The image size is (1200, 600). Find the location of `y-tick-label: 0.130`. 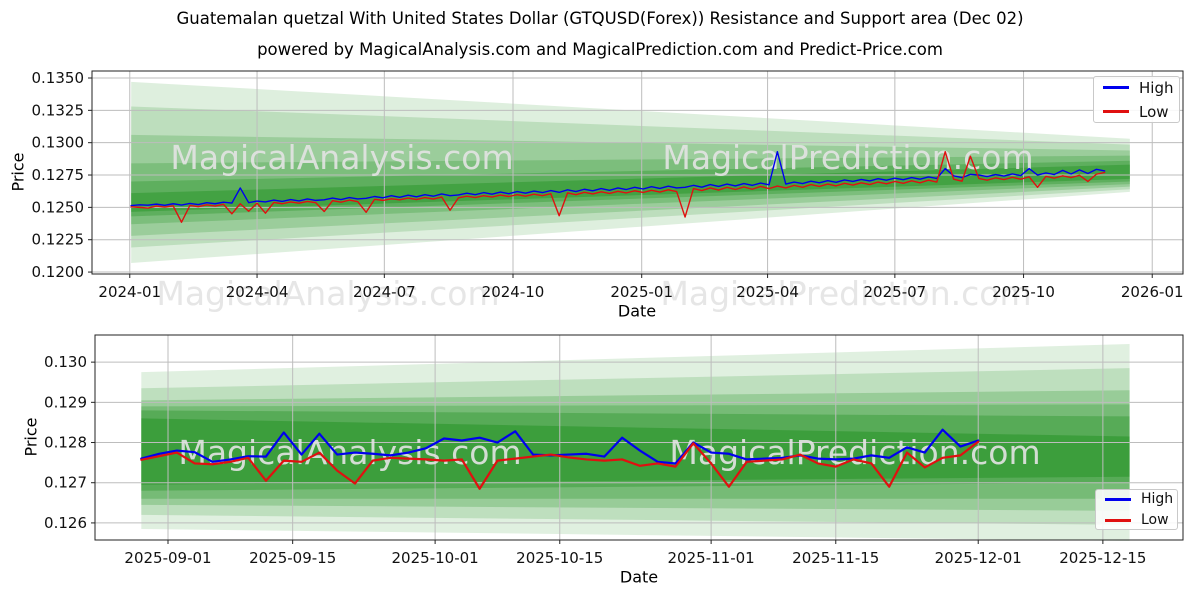

y-tick-label: 0.130 is located at coordinates (65, 362).